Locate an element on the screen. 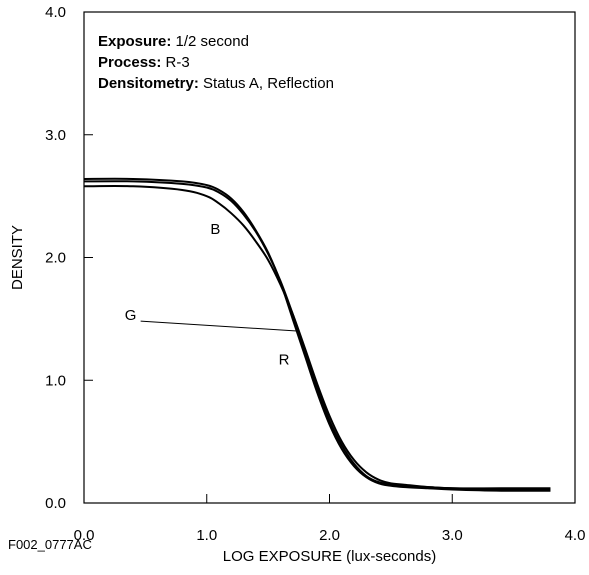 The image size is (589, 575). y-axis-label: DENSITY is located at coordinates (17, 257).